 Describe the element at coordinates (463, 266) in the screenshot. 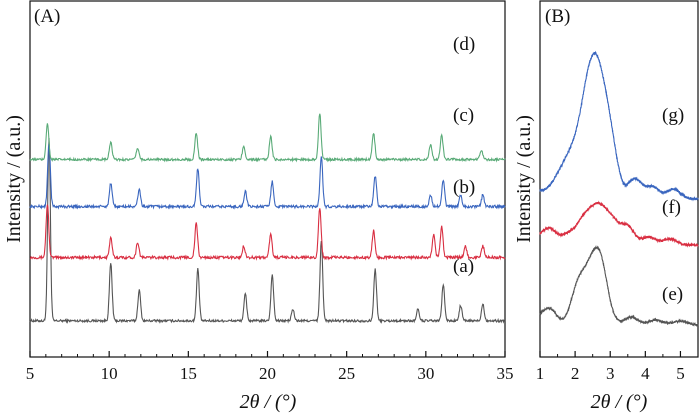

I see `curve-label-a: (a)` at that location.